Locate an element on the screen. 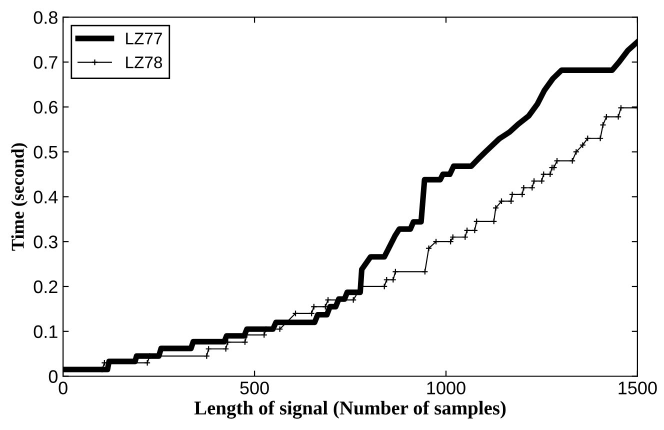  legend-label: LZ78 is located at coordinates (144, 62).